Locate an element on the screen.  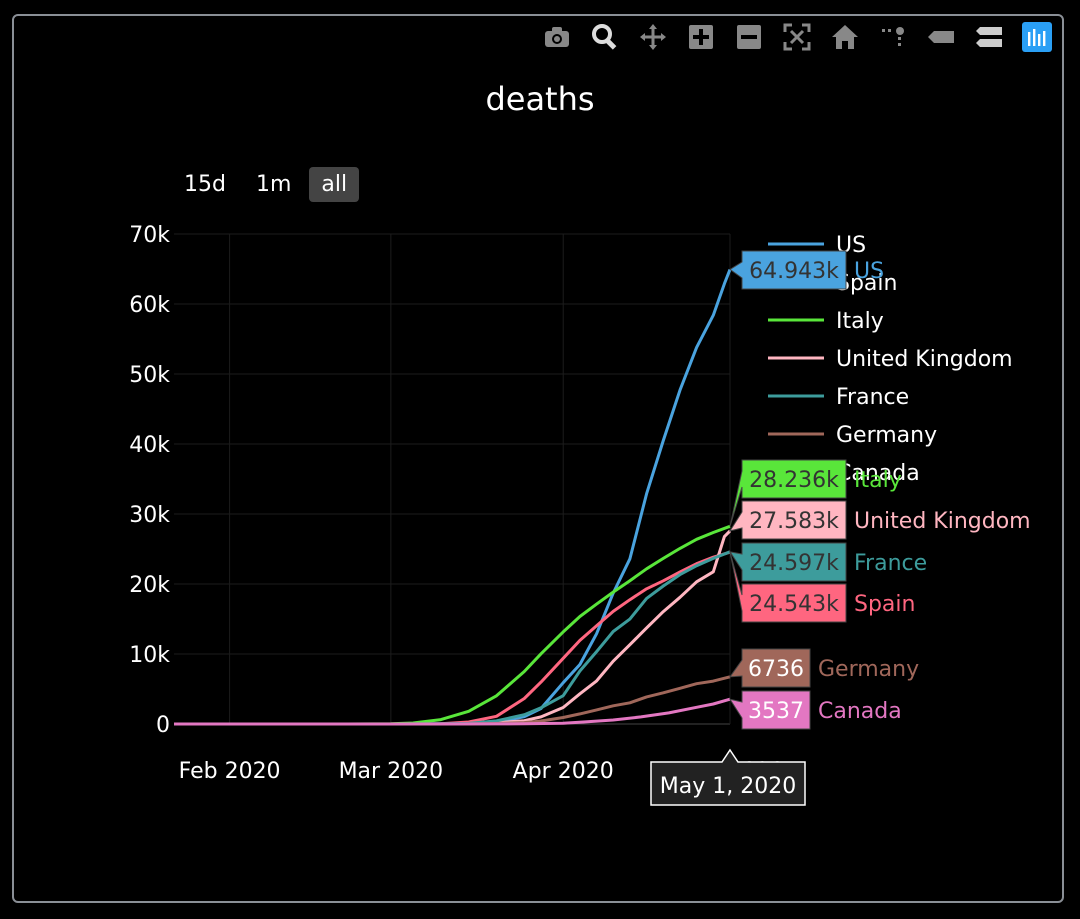
series-line-italy is located at coordinates (452, 625).